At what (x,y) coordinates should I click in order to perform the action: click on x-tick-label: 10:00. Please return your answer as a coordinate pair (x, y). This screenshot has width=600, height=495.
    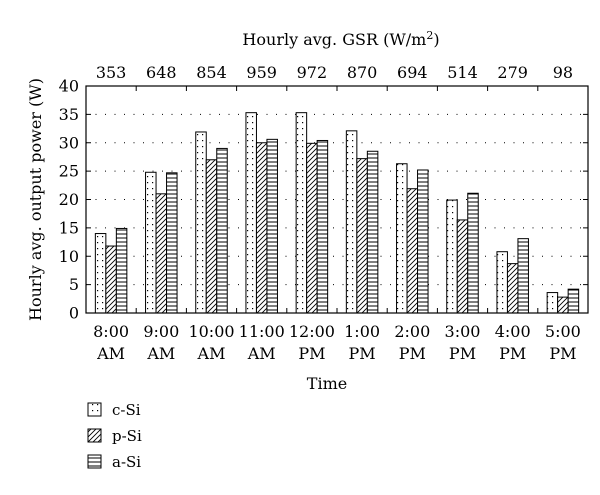
    Looking at the image, I should click on (211, 331).